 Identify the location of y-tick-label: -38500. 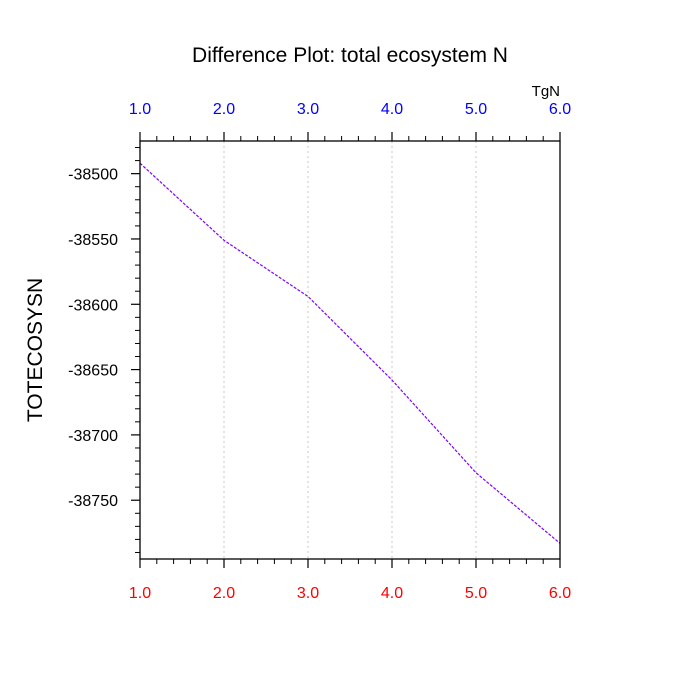
(93, 175).